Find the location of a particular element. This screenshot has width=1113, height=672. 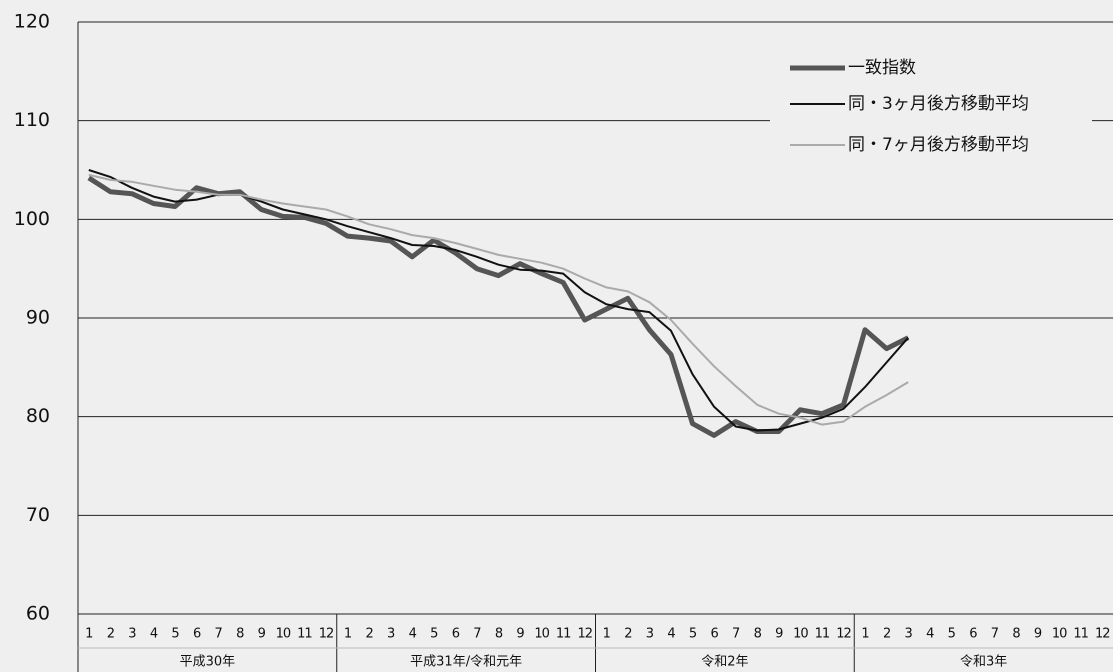

group-label: 令和2年 is located at coordinates (724, 662).